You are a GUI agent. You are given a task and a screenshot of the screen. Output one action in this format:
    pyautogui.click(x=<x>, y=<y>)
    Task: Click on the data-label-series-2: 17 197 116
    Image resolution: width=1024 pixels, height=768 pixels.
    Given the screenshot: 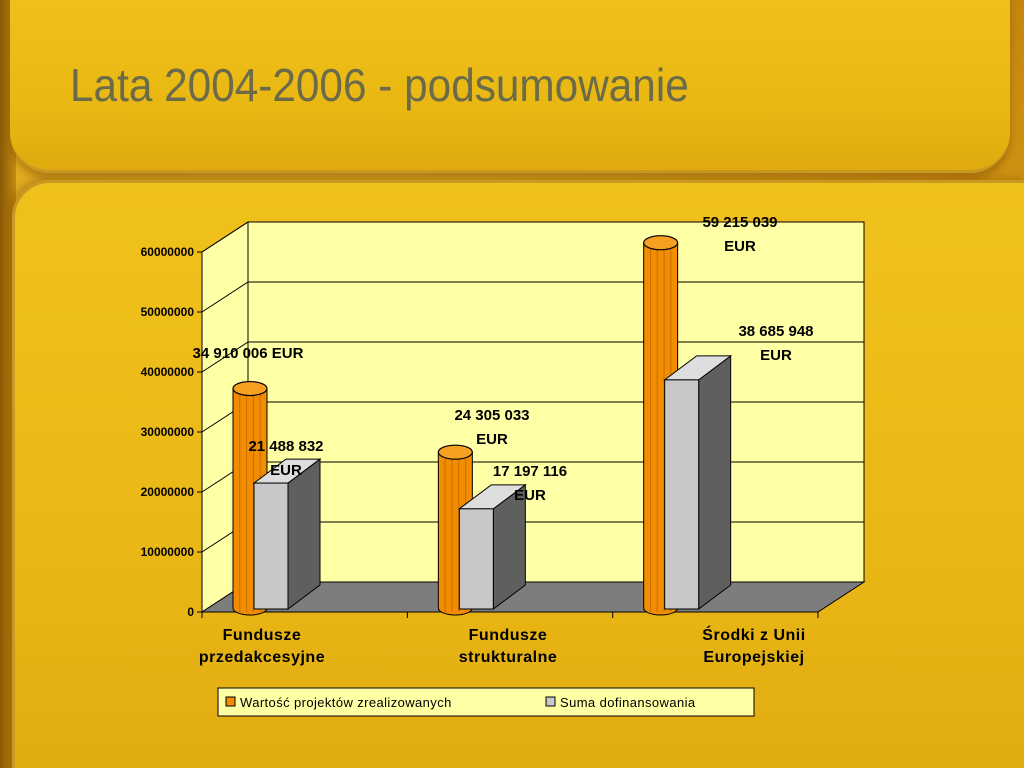 What is the action you would take?
    pyautogui.click(x=530, y=471)
    